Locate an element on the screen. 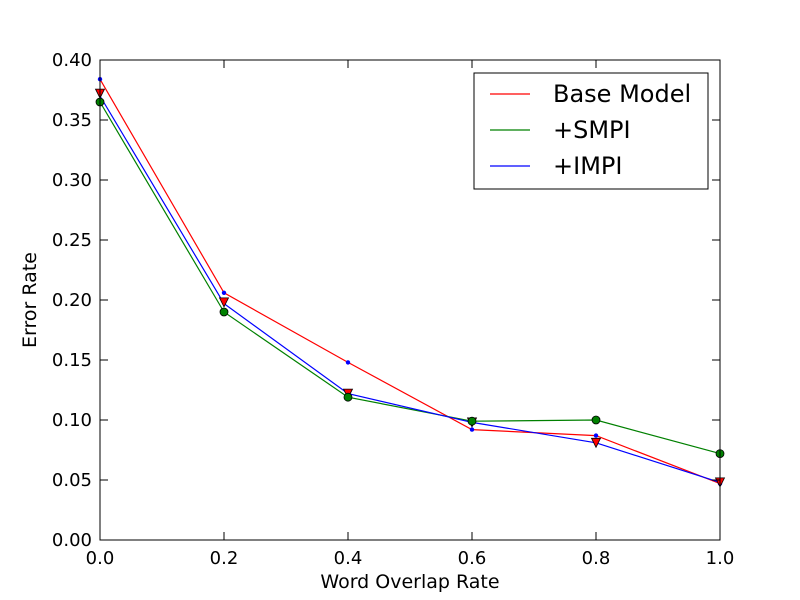 Image resolution: width=800 pixels, height=600 pixels. y-axis-label: Error Rate is located at coordinates (30, 300).